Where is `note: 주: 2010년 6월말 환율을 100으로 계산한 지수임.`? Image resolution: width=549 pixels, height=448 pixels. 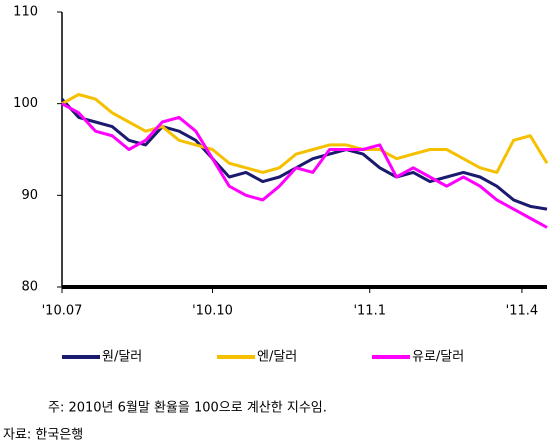 note: 주: 2010년 6월말 환율을 100으로 계산한 지수임. is located at coordinates (187, 408).